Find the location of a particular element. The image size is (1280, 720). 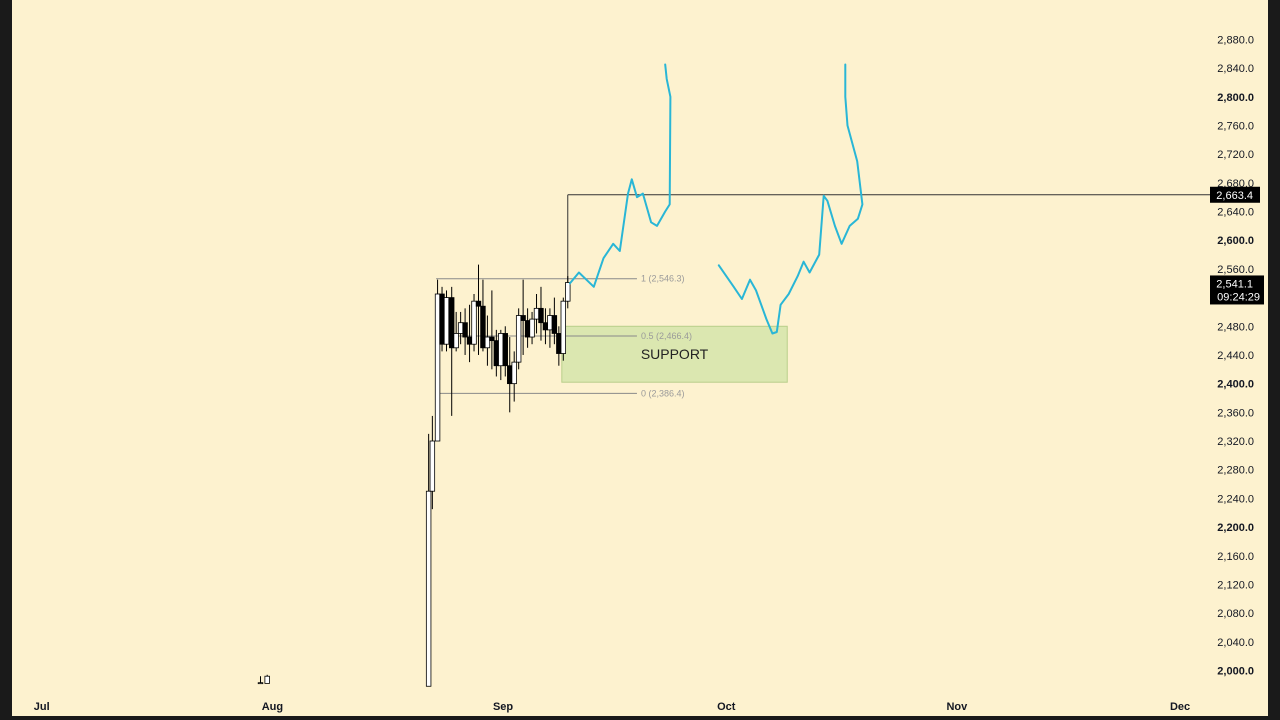

price-axis-tick-label: 2,400.0 is located at coordinates (1235, 385).